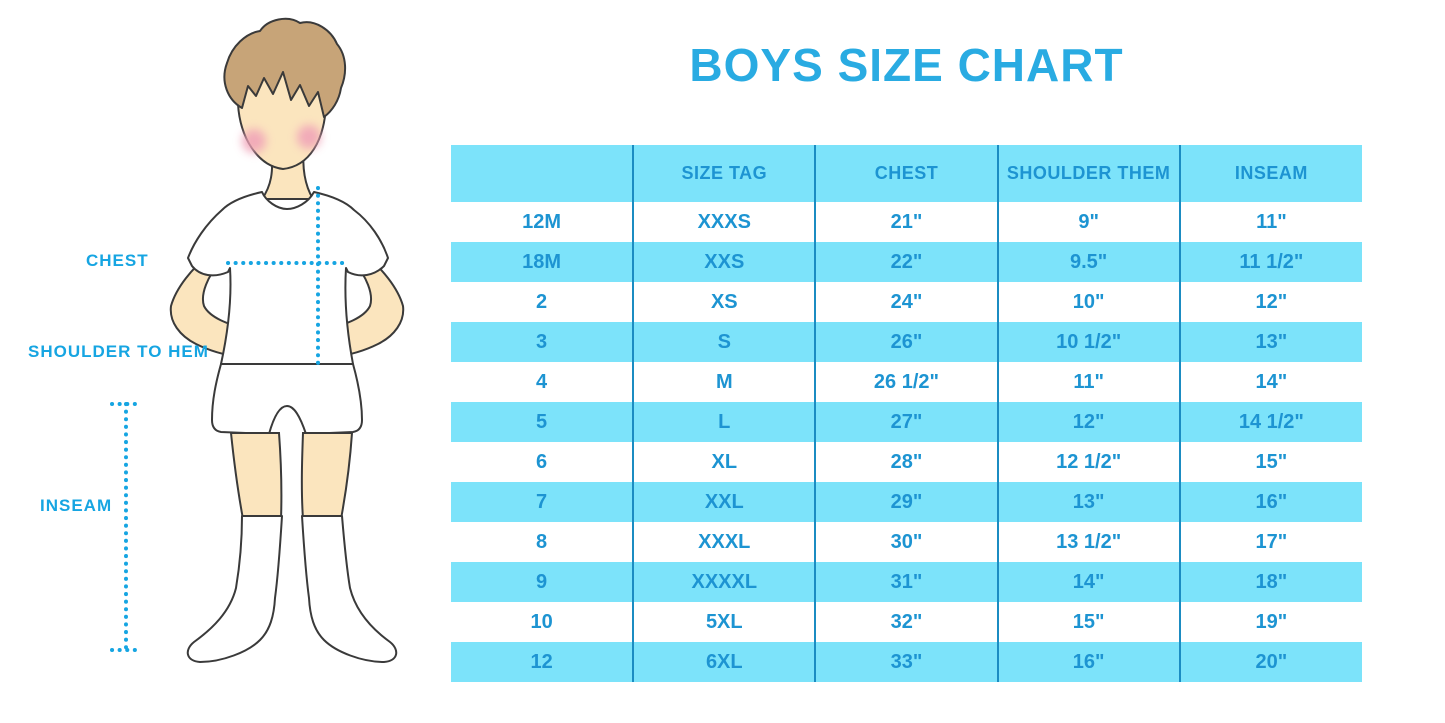 The width and height of the screenshot is (1445, 723). I want to click on table-row: 8 XXXL 30" 13 1/2" 17", so click(906, 542).